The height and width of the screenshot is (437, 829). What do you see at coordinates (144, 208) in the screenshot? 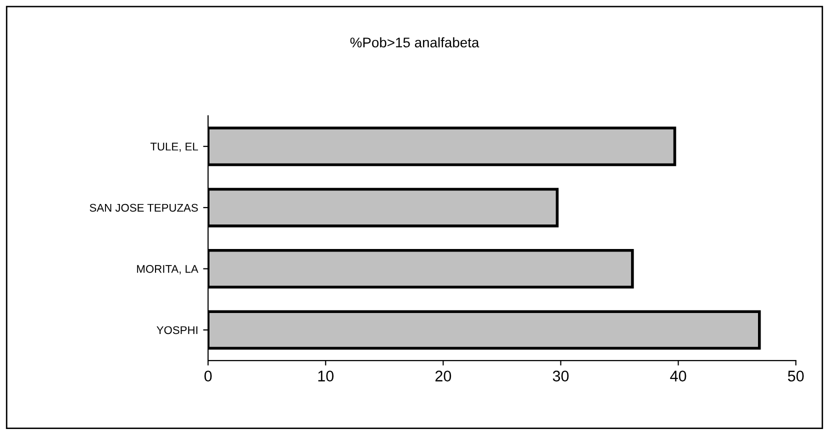
I see `y-tick-label: SAN JOSE TEPUZAS` at bounding box center [144, 208].